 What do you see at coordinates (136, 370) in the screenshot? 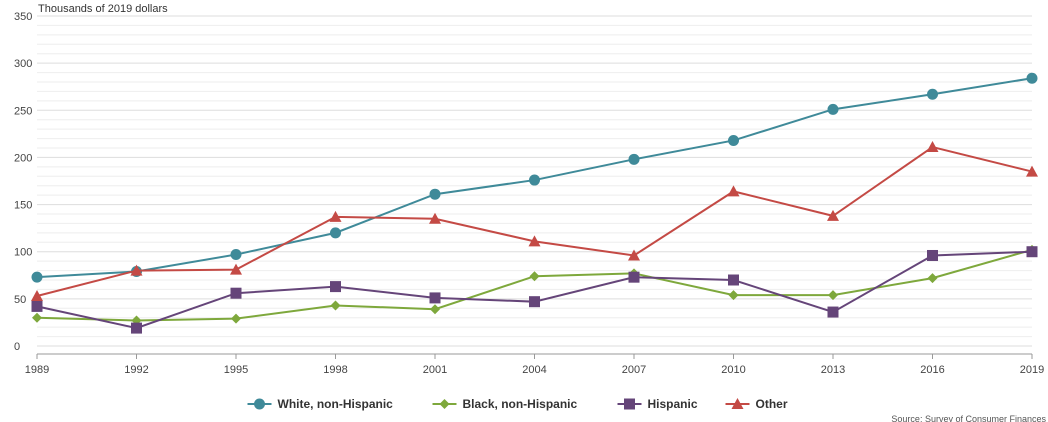
I see `x-tick-label: 1992` at bounding box center [136, 370].